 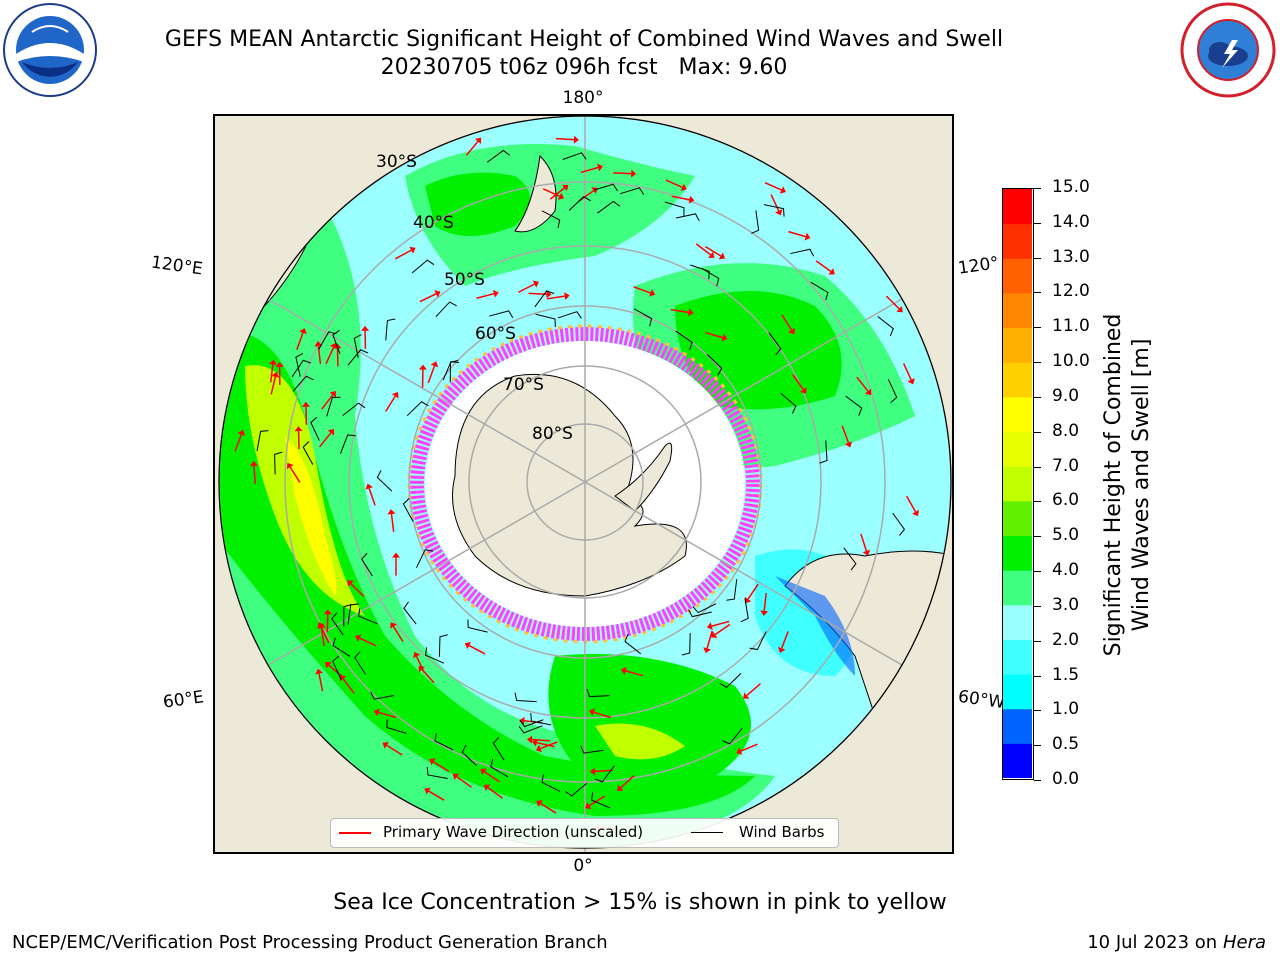 What do you see at coordinates (1071, 256) in the screenshot?
I see `colorbar-tick-label: 13.0` at bounding box center [1071, 256].